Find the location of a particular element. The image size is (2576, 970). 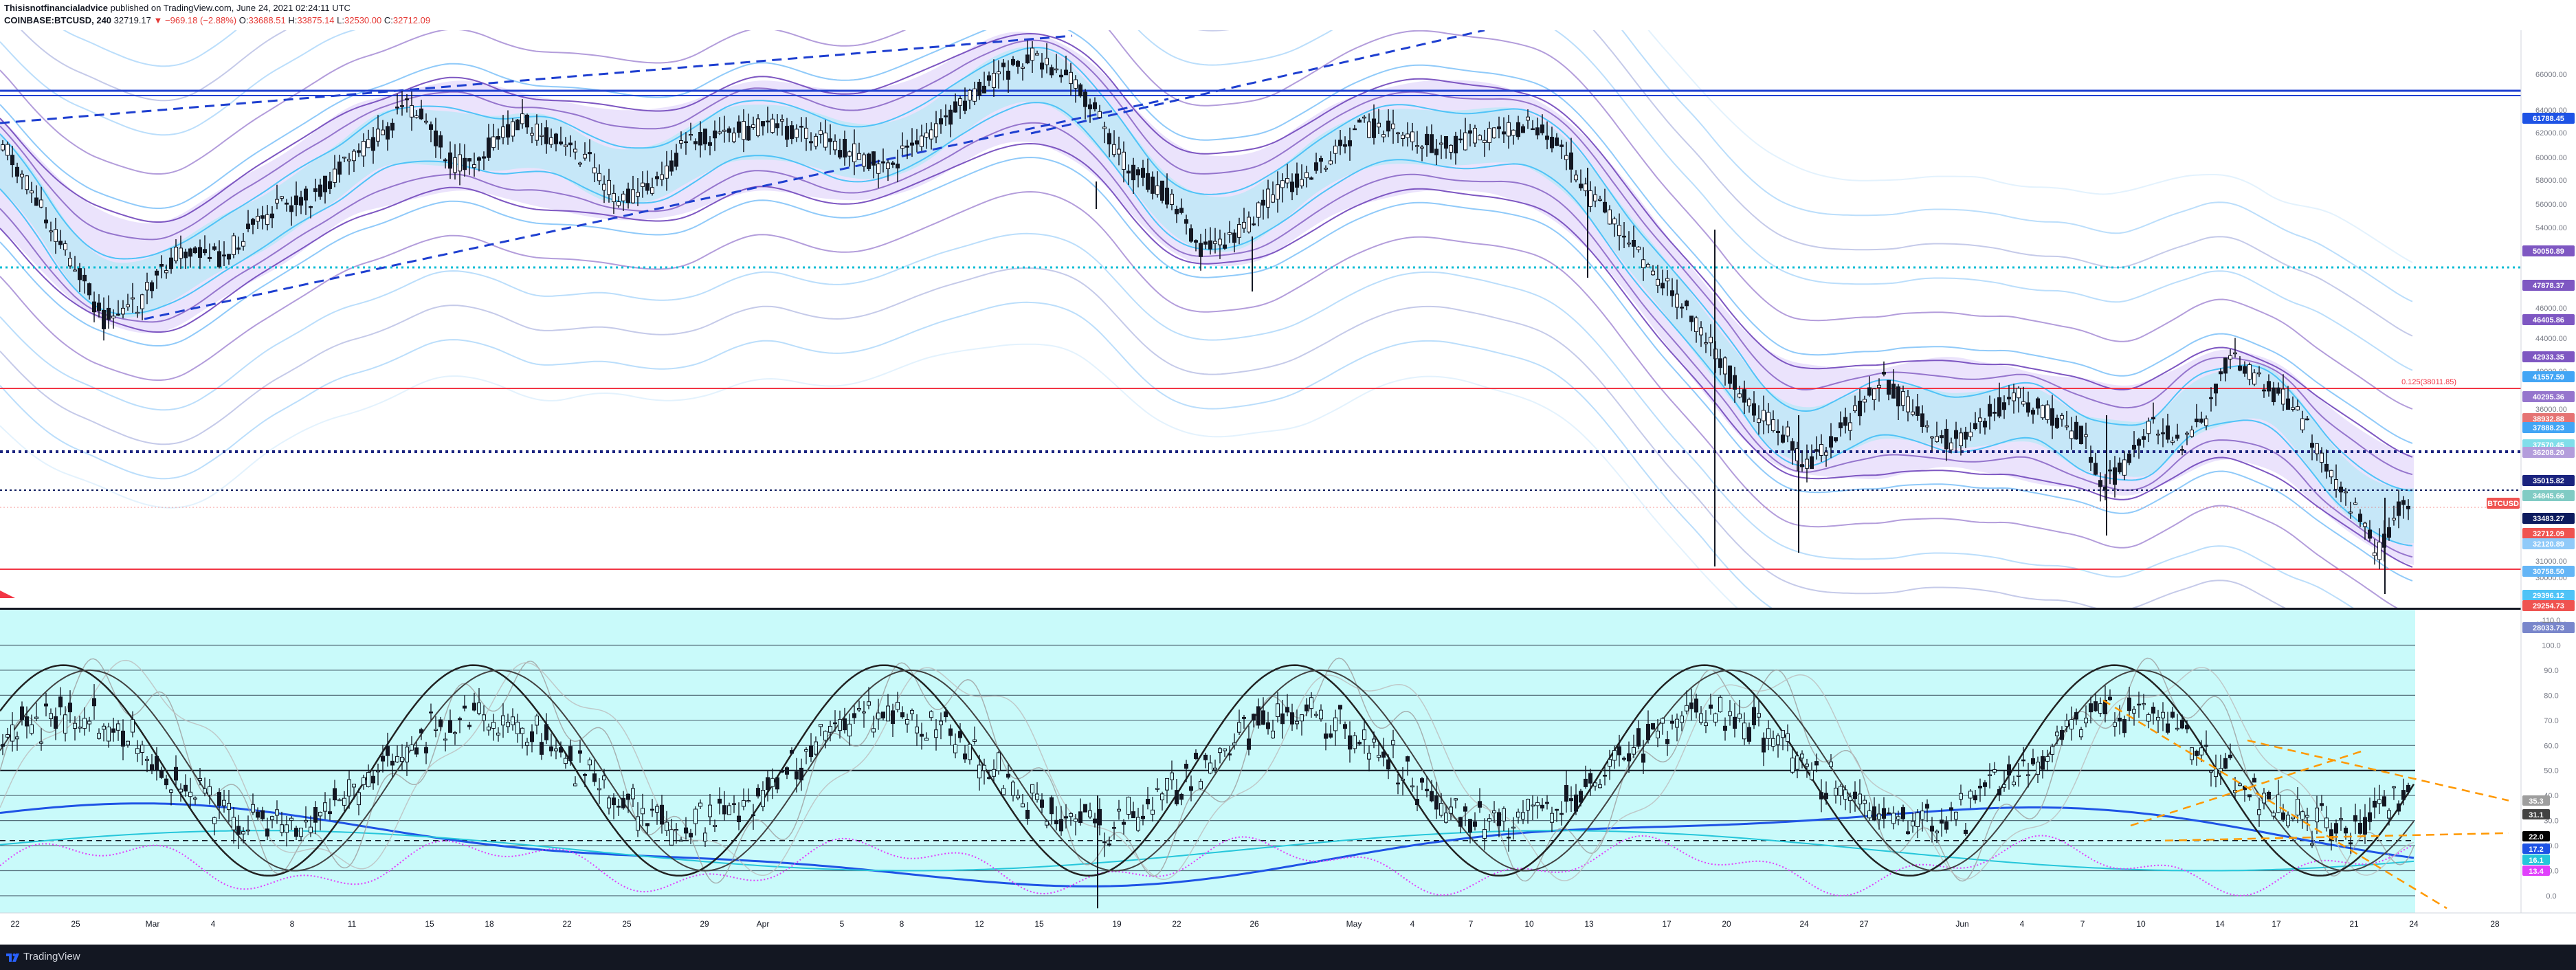

time-tick-label: 25 is located at coordinates (75, 924).